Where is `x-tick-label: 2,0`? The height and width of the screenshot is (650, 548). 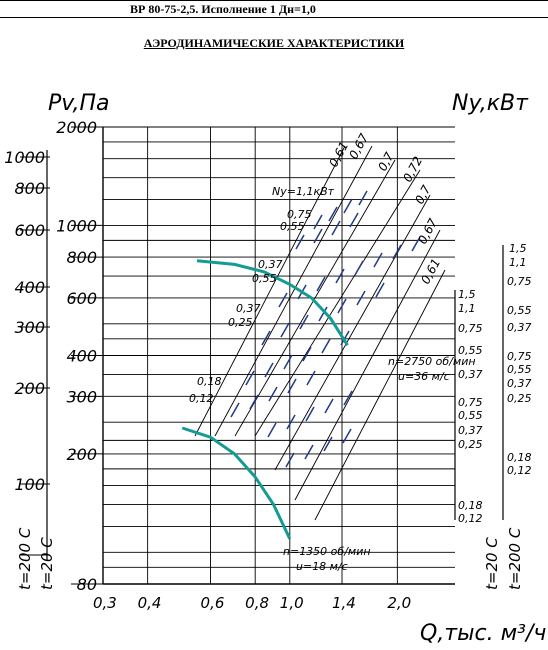
x-tick-label: 2,0 is located at coordinates (399, 603).